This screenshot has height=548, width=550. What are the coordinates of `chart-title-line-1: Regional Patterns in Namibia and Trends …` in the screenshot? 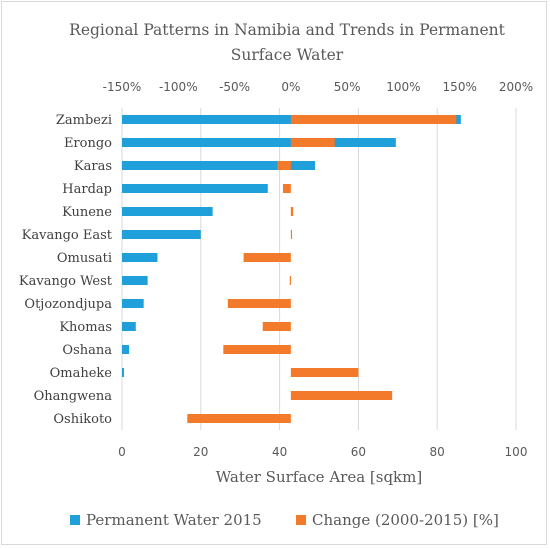 It's located at (287, 30).